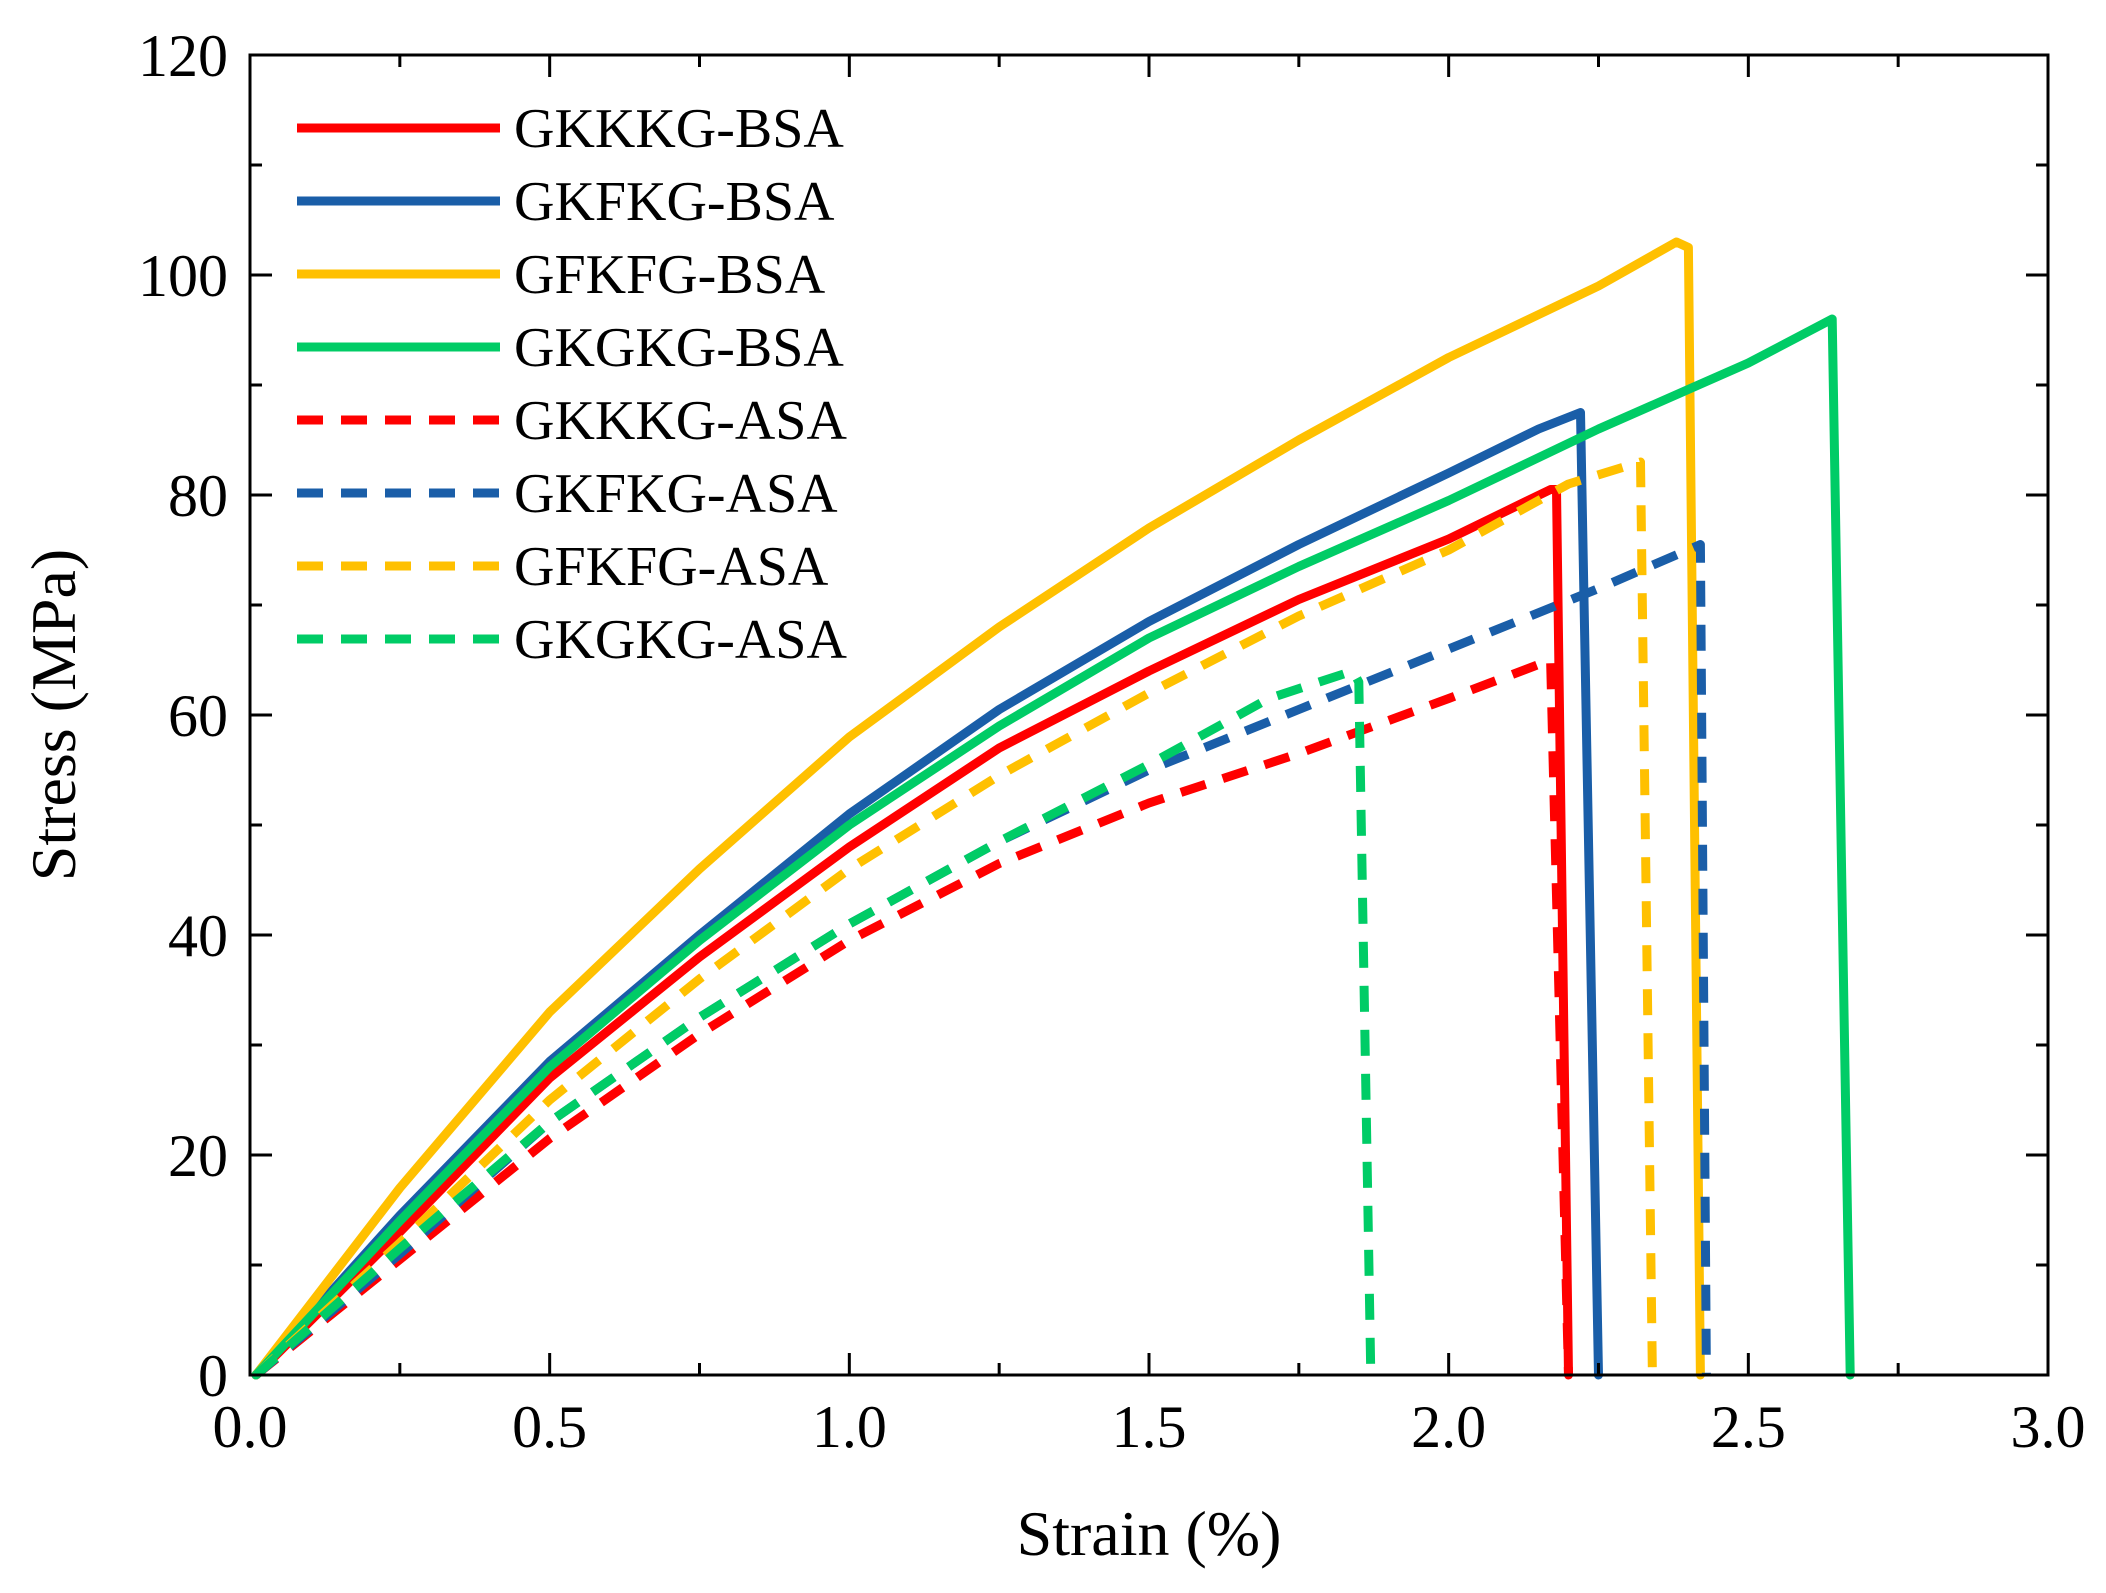 The height and width of the screenshot is (1593, 2106). I want to click on legend-label: GKKKG-ASA, so click(680, 421).